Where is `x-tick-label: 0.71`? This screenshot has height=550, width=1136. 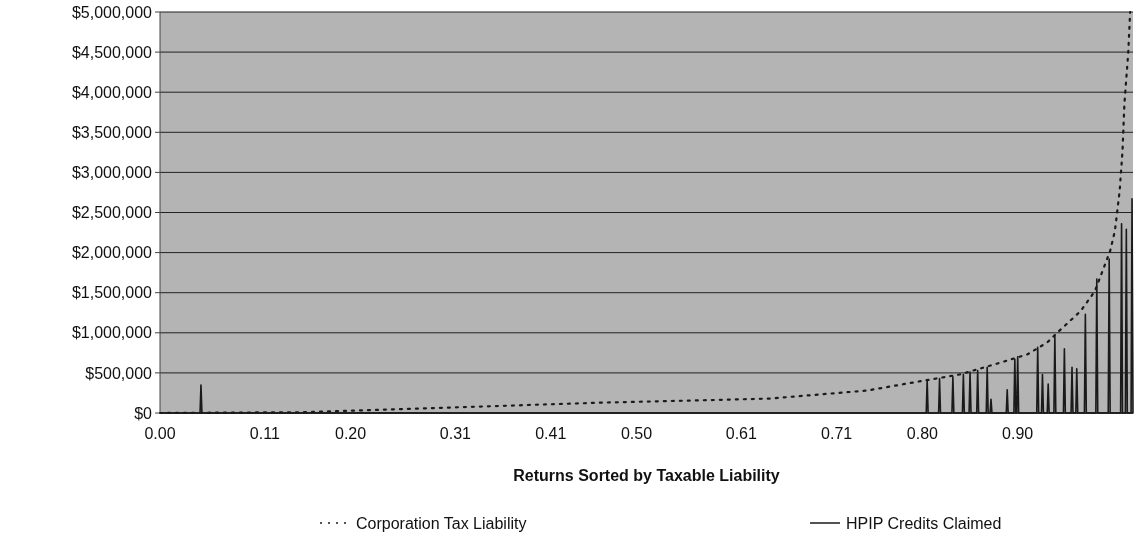
x-tick-label: 0.71 is located at coordinates (837, 433).